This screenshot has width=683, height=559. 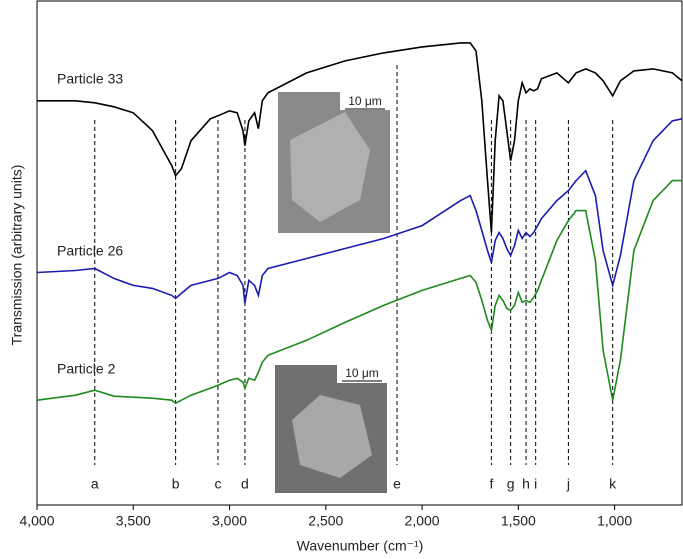 What do you see at coordinates (568, 484) in the screenshot?
I see `peak-label: j` at bounding box center [568, 484].